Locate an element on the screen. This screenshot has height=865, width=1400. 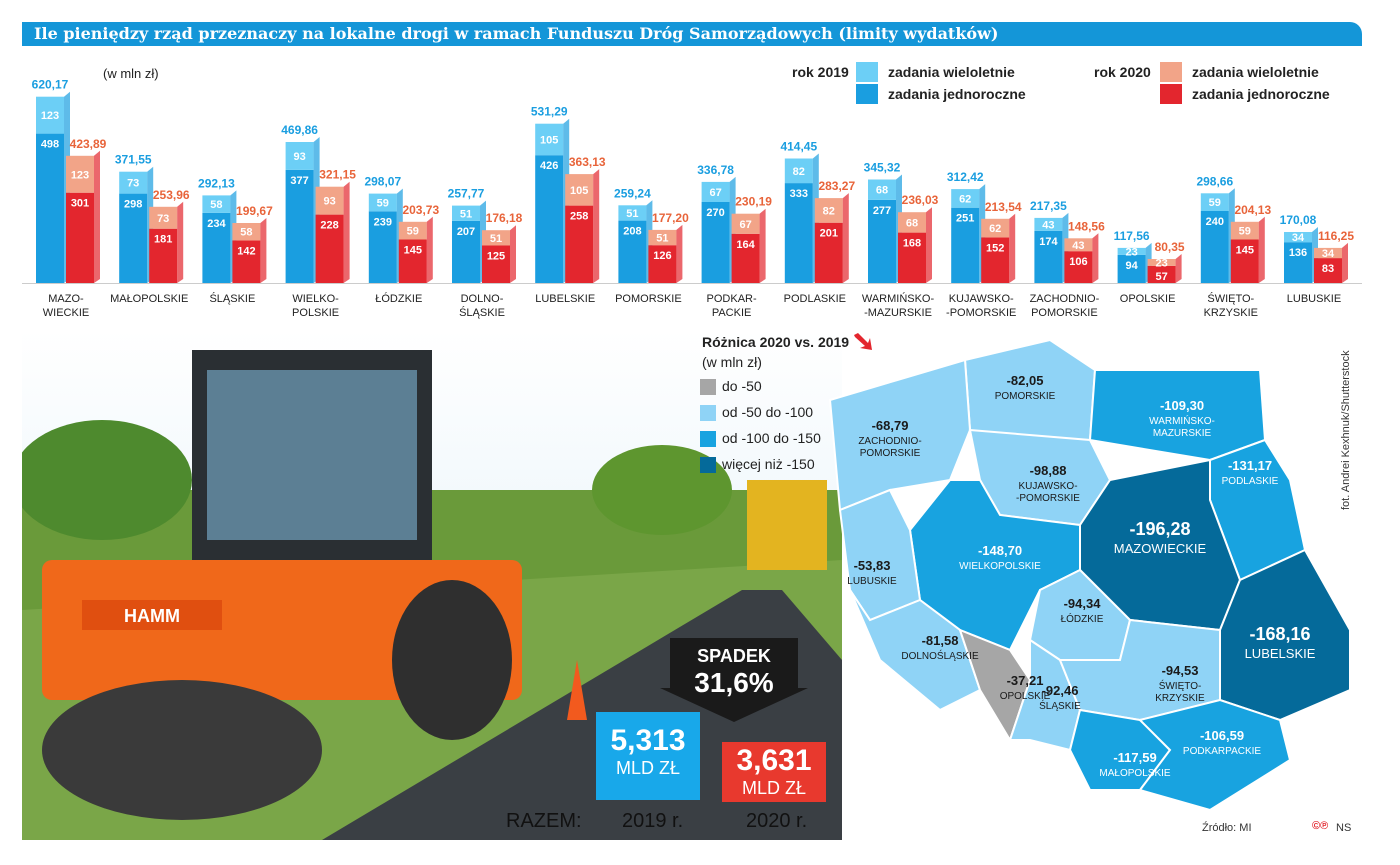
bar-2020-2-jednoroczne is located at coordinates (246, 261).